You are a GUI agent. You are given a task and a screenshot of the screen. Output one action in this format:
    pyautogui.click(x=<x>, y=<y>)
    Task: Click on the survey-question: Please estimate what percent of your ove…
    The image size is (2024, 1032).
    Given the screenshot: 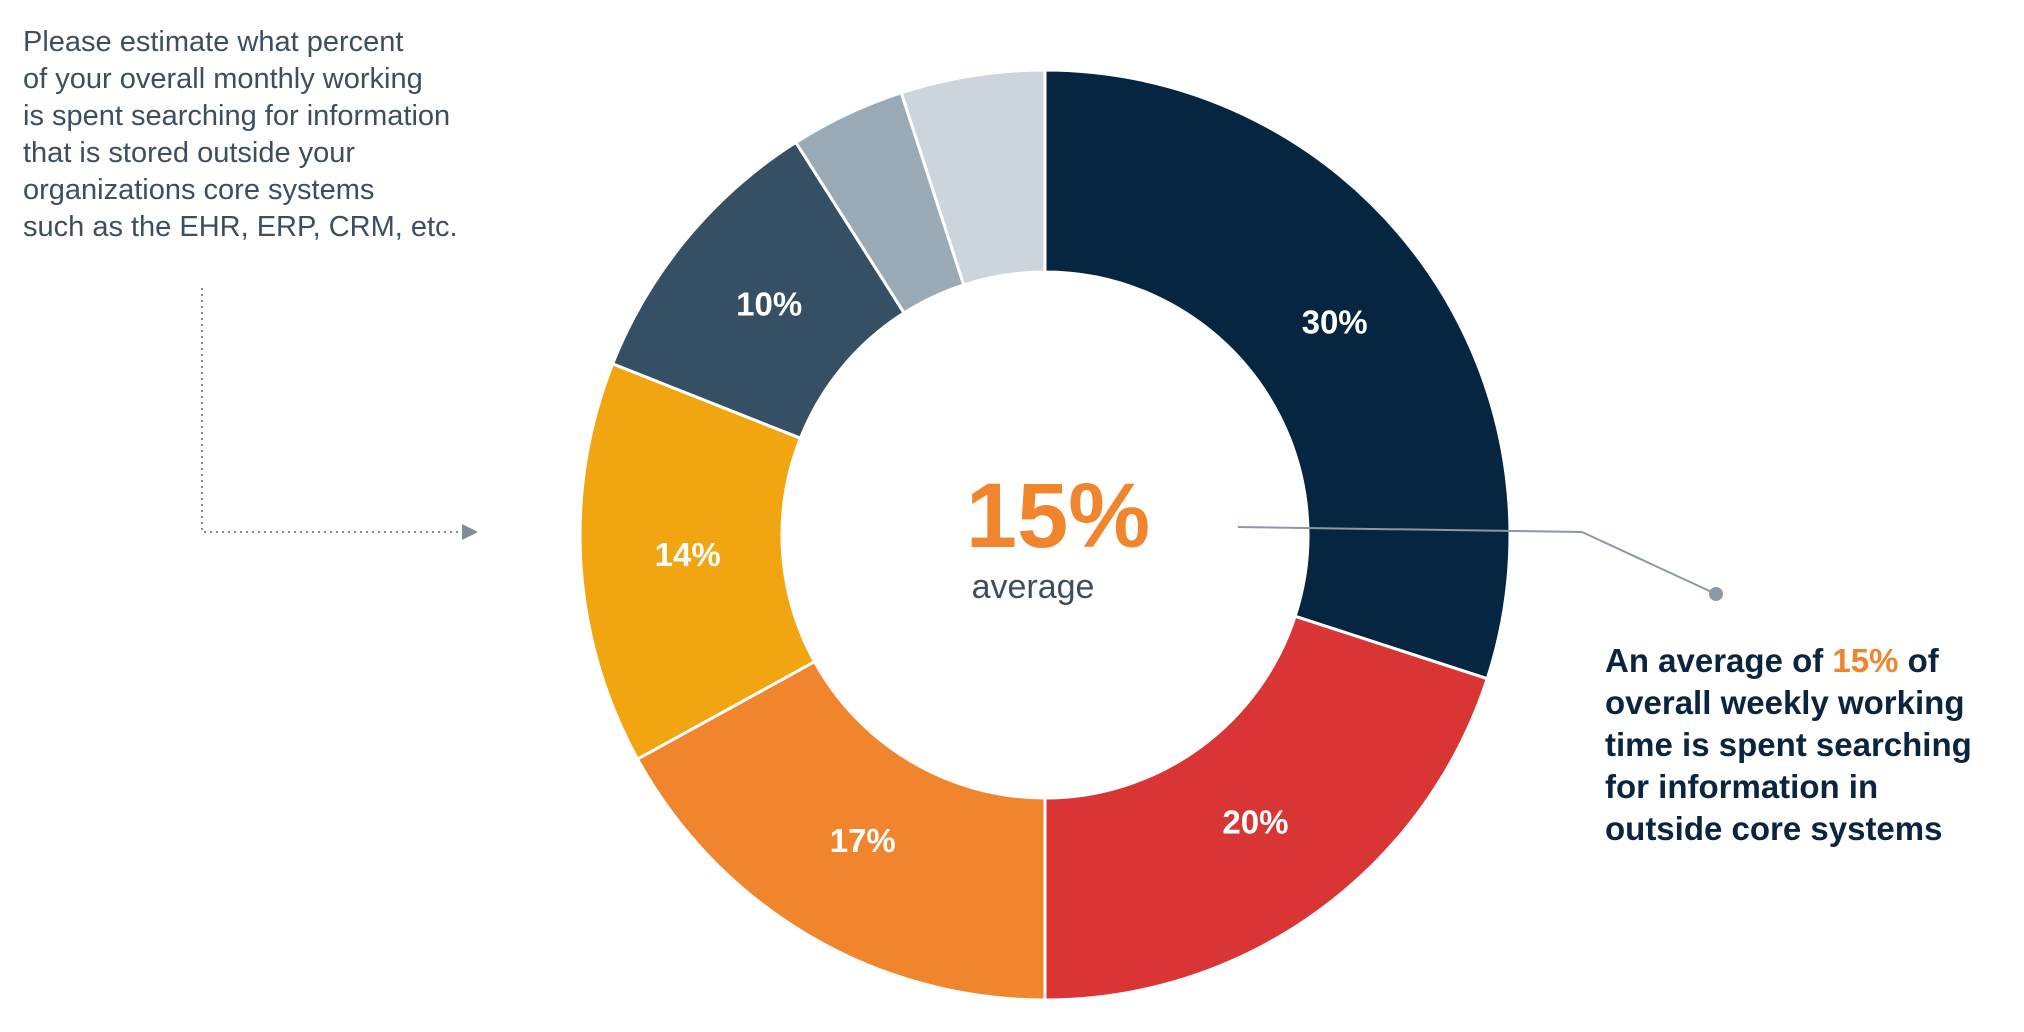 What is the action you would take?
    pyautogui.click(x=240, y=134)
    